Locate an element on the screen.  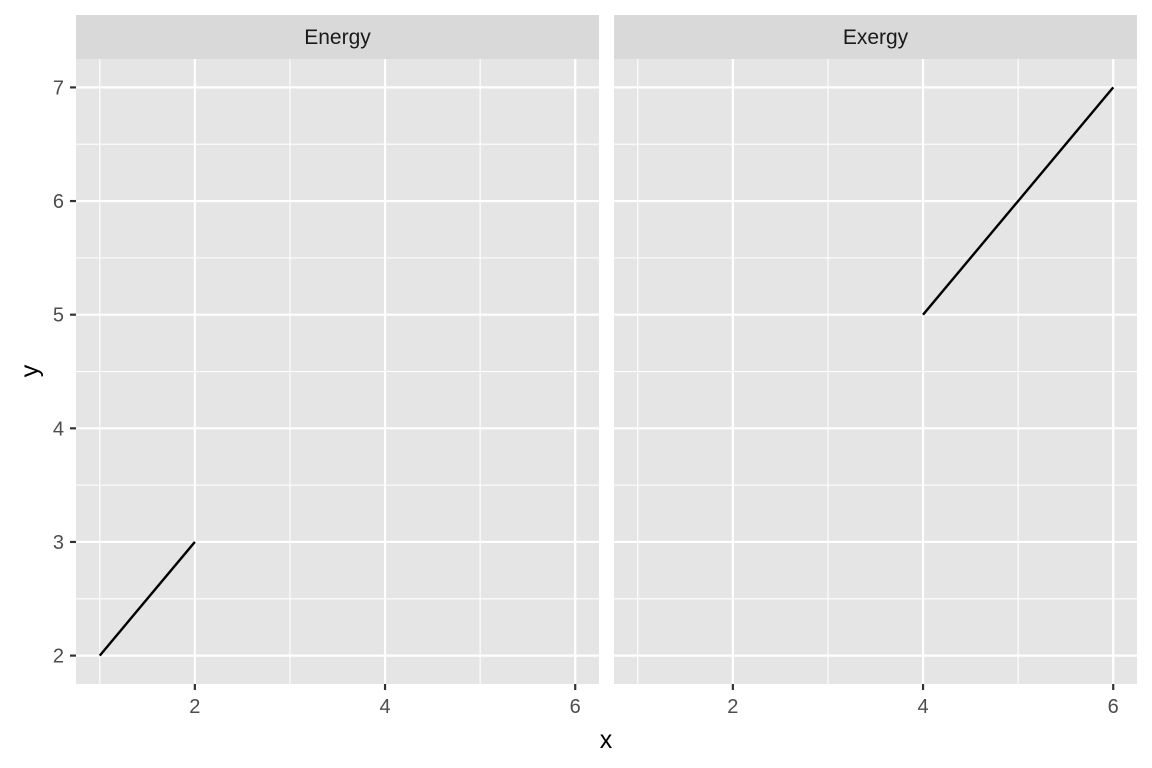
y-tick-label: 7 is located at coordinates (58, 88).